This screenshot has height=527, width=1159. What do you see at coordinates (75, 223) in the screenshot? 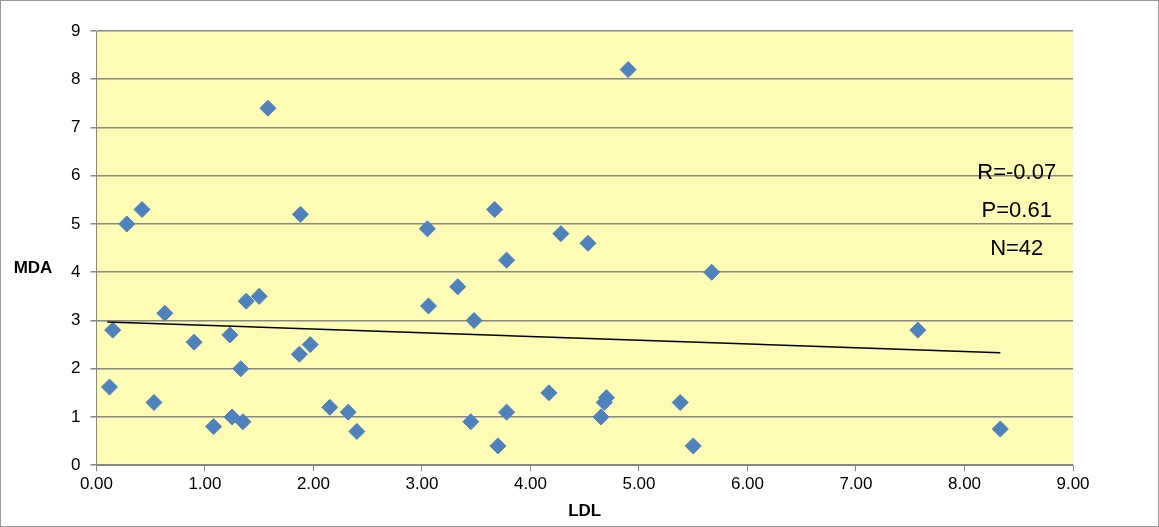
I see `y-tick-label: 5` at bounding box center [75, 223].